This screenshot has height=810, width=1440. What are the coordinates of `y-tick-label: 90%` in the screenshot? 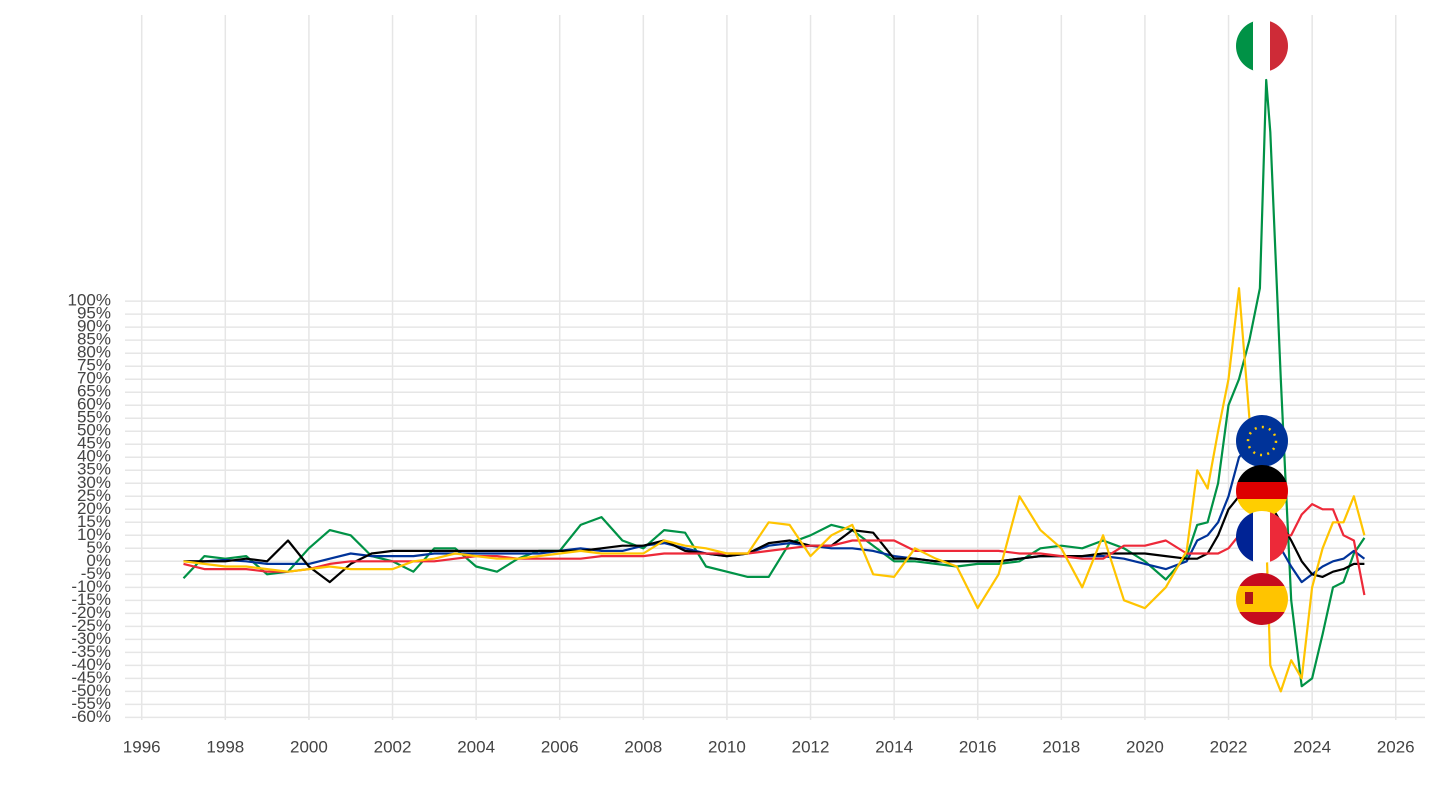 It's located at (94, 326).